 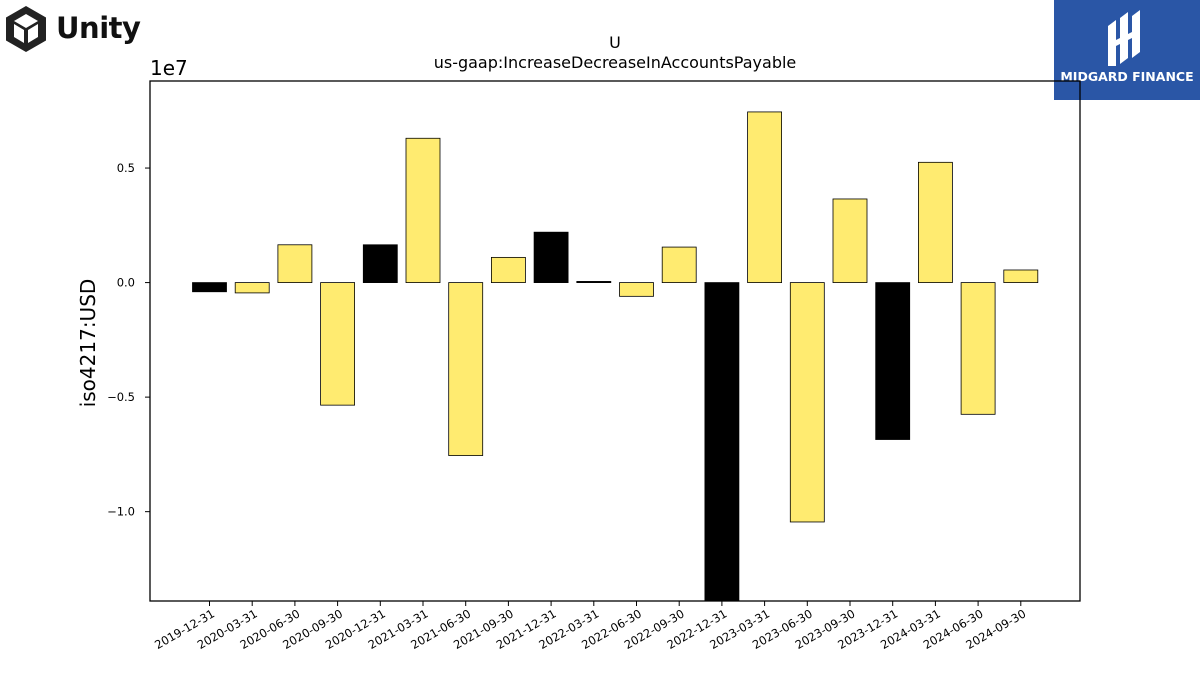 I want to click on midgard-finance-logo: MIDGARD FINANCE, so click(x=1127, y=50).